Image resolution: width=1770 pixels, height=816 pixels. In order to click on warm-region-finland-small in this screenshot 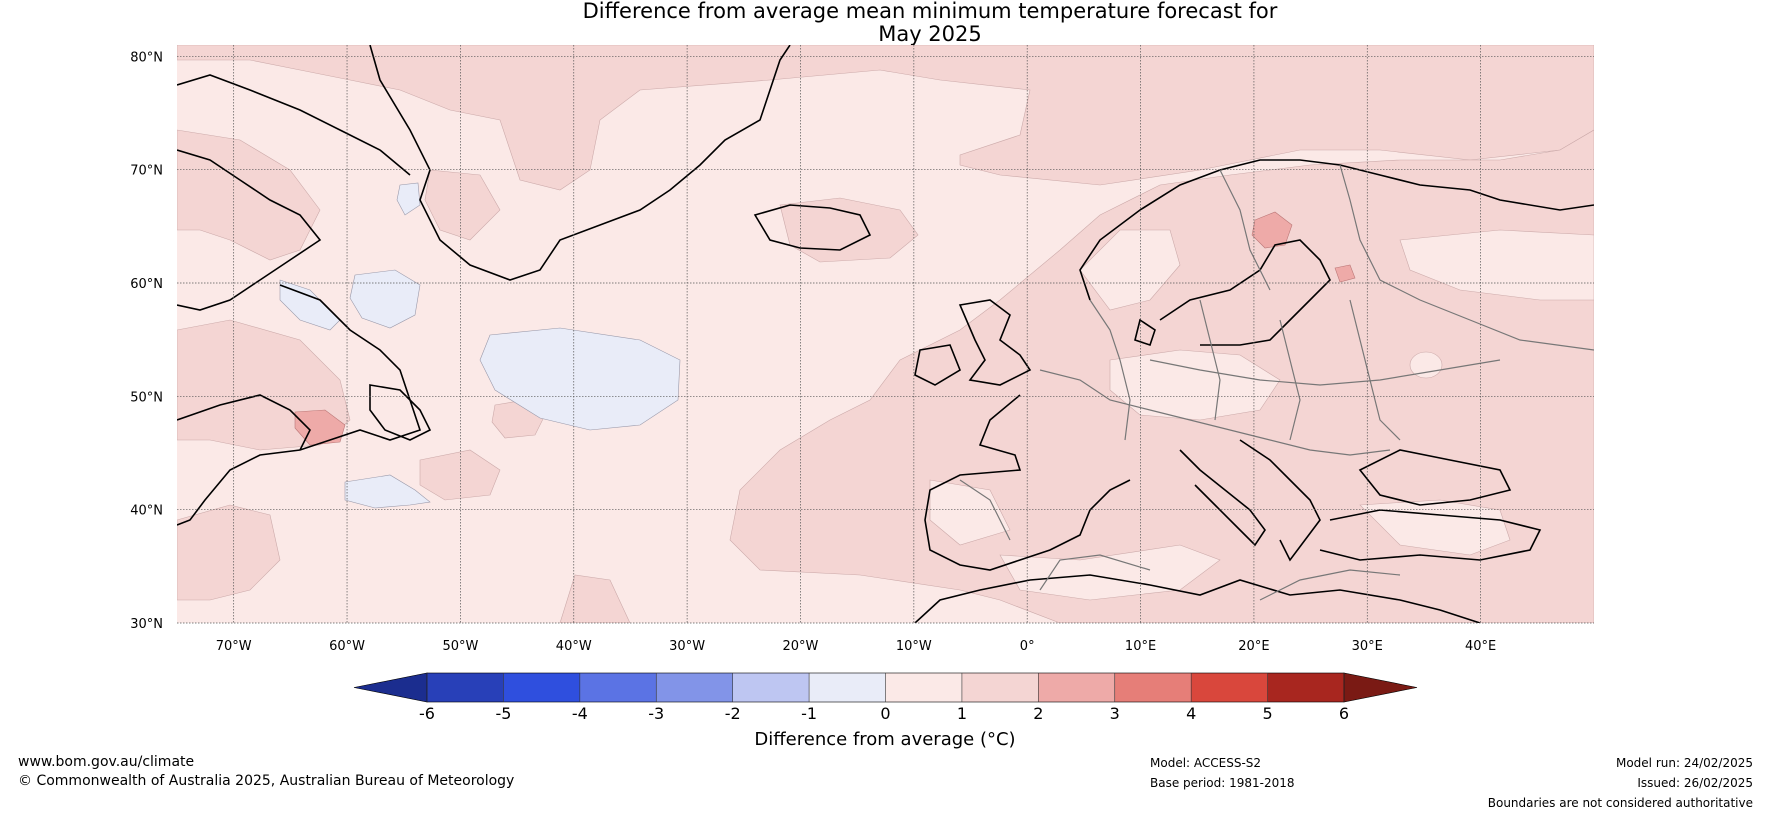, I will do `click(1345, 273)`.